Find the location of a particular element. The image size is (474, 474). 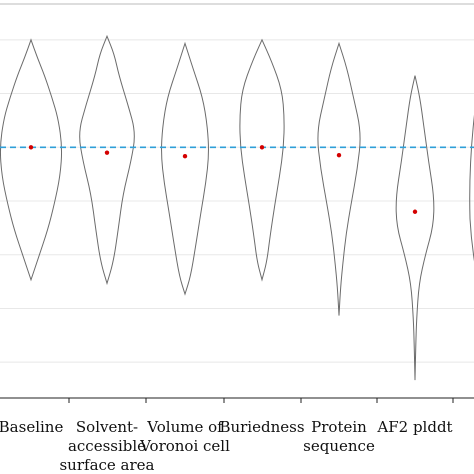

x-tick-label-line: accessible is located at coordinates (107, 446).